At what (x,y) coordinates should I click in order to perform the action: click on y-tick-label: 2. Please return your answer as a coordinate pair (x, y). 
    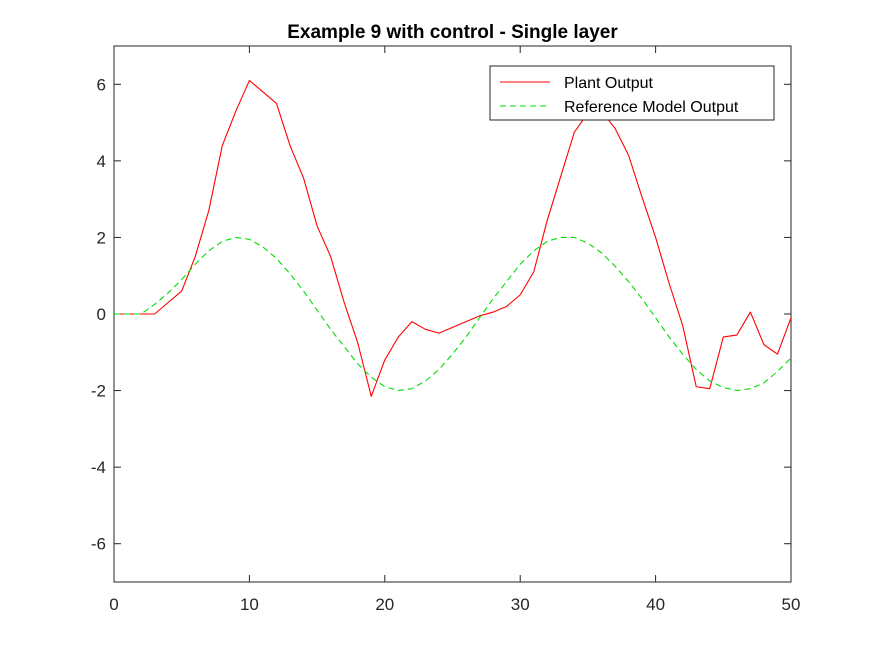
    Looking at the image, I should click on (101, 237).